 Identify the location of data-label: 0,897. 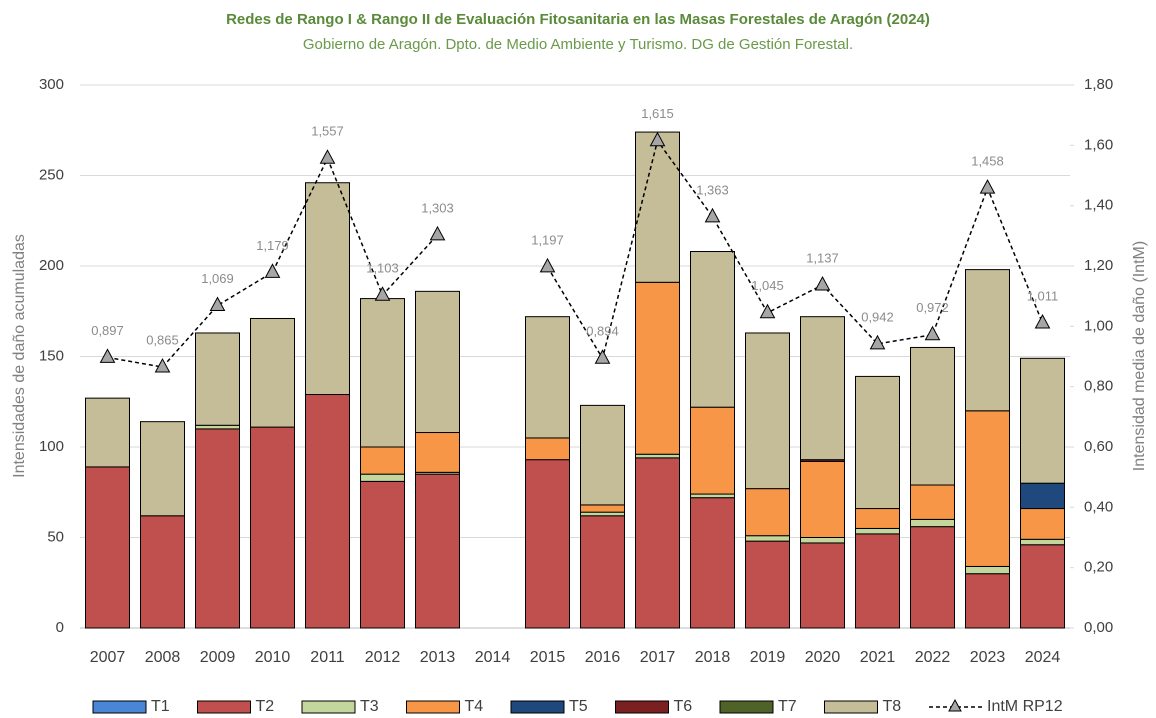
(107, 330).